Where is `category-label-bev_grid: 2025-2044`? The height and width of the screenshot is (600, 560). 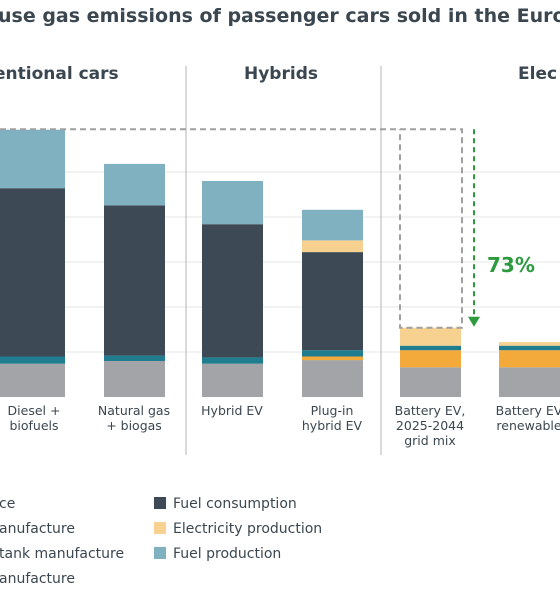
category-label-bev_grid: 2025-2044 is located at coordinates (430, 425).